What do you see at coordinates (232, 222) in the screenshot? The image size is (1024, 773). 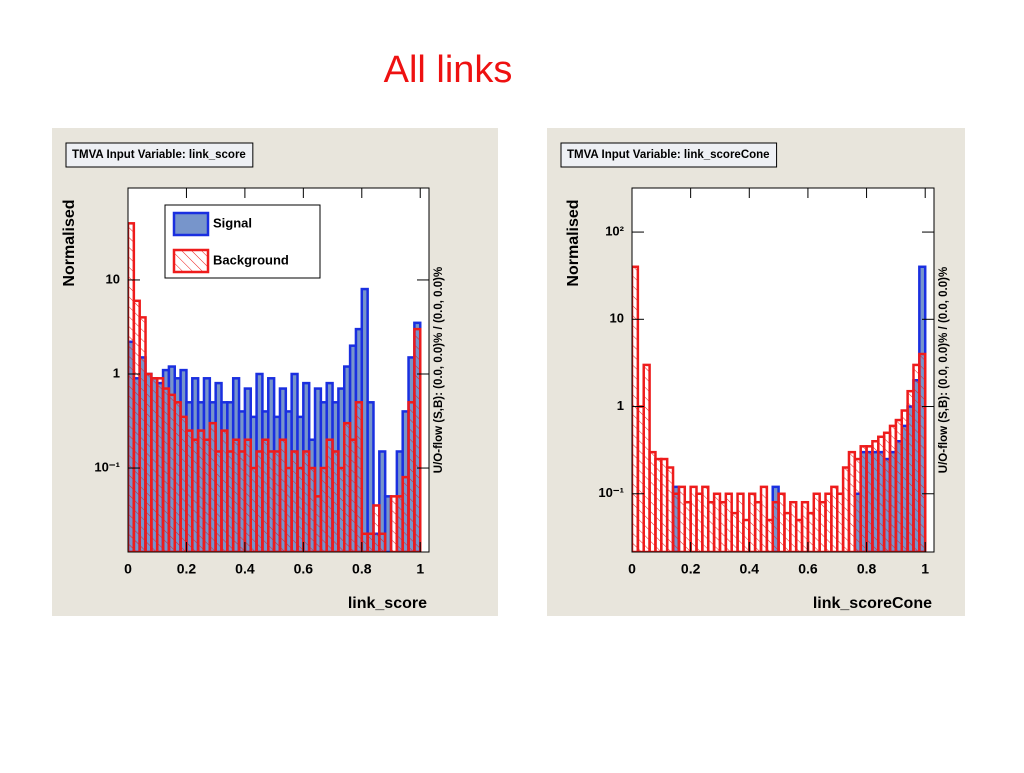 I see `legend-label: Signal` at bounding box center [232, 222].